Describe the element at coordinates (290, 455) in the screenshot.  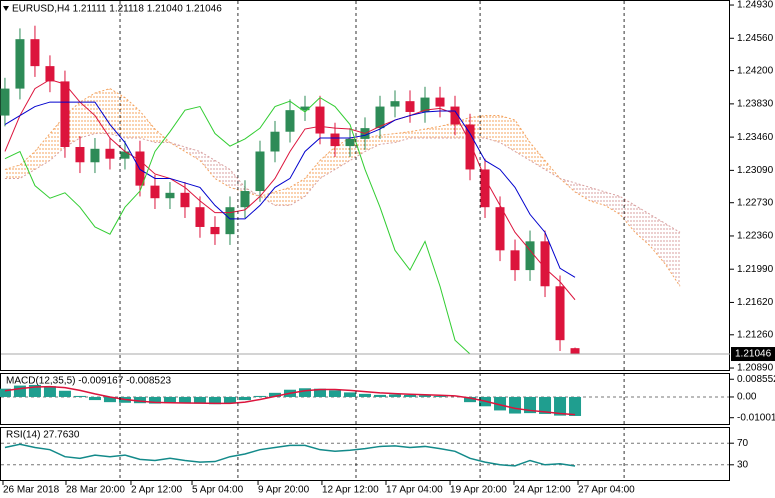
I see `rsi-line` at that location.